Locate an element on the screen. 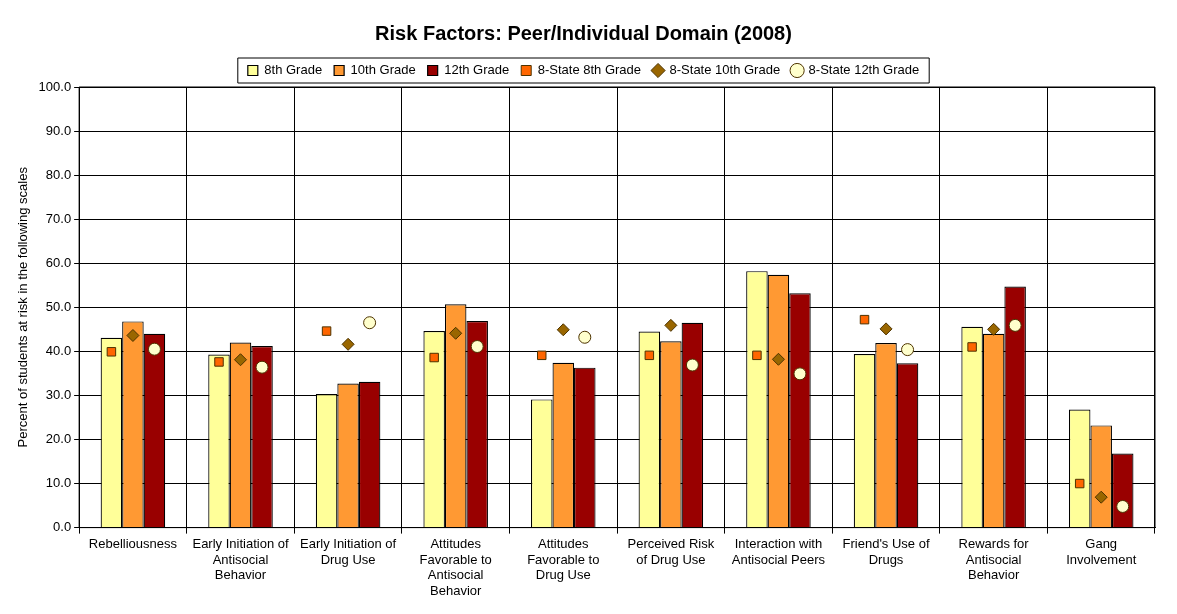 The height and width of the screenshot is (614, 1177). y-tick-label: 80.0 is located at coordinates (58, 174).